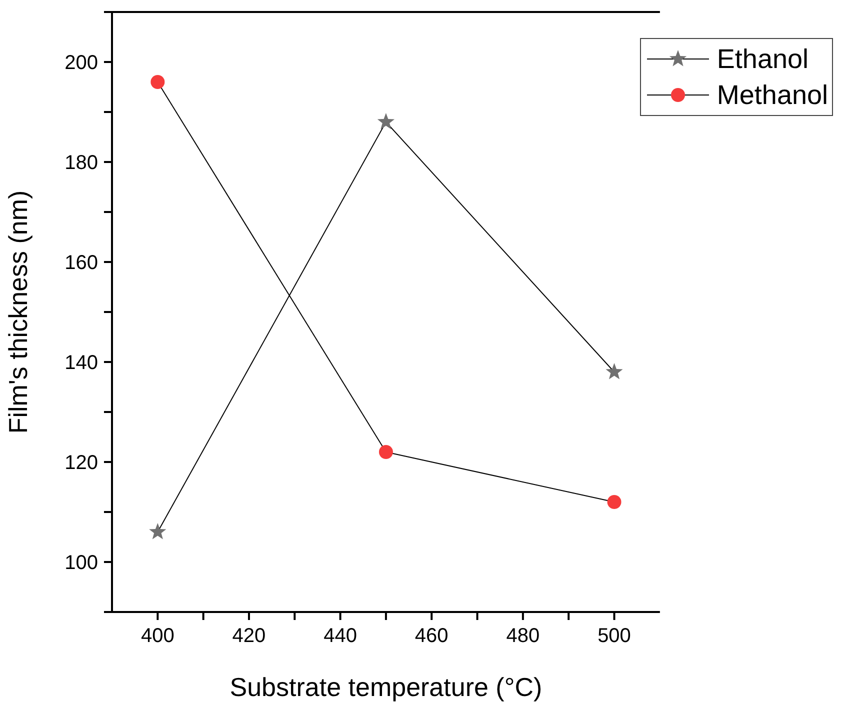  I want to click on y-tick-label: 100, so click(81, 563).